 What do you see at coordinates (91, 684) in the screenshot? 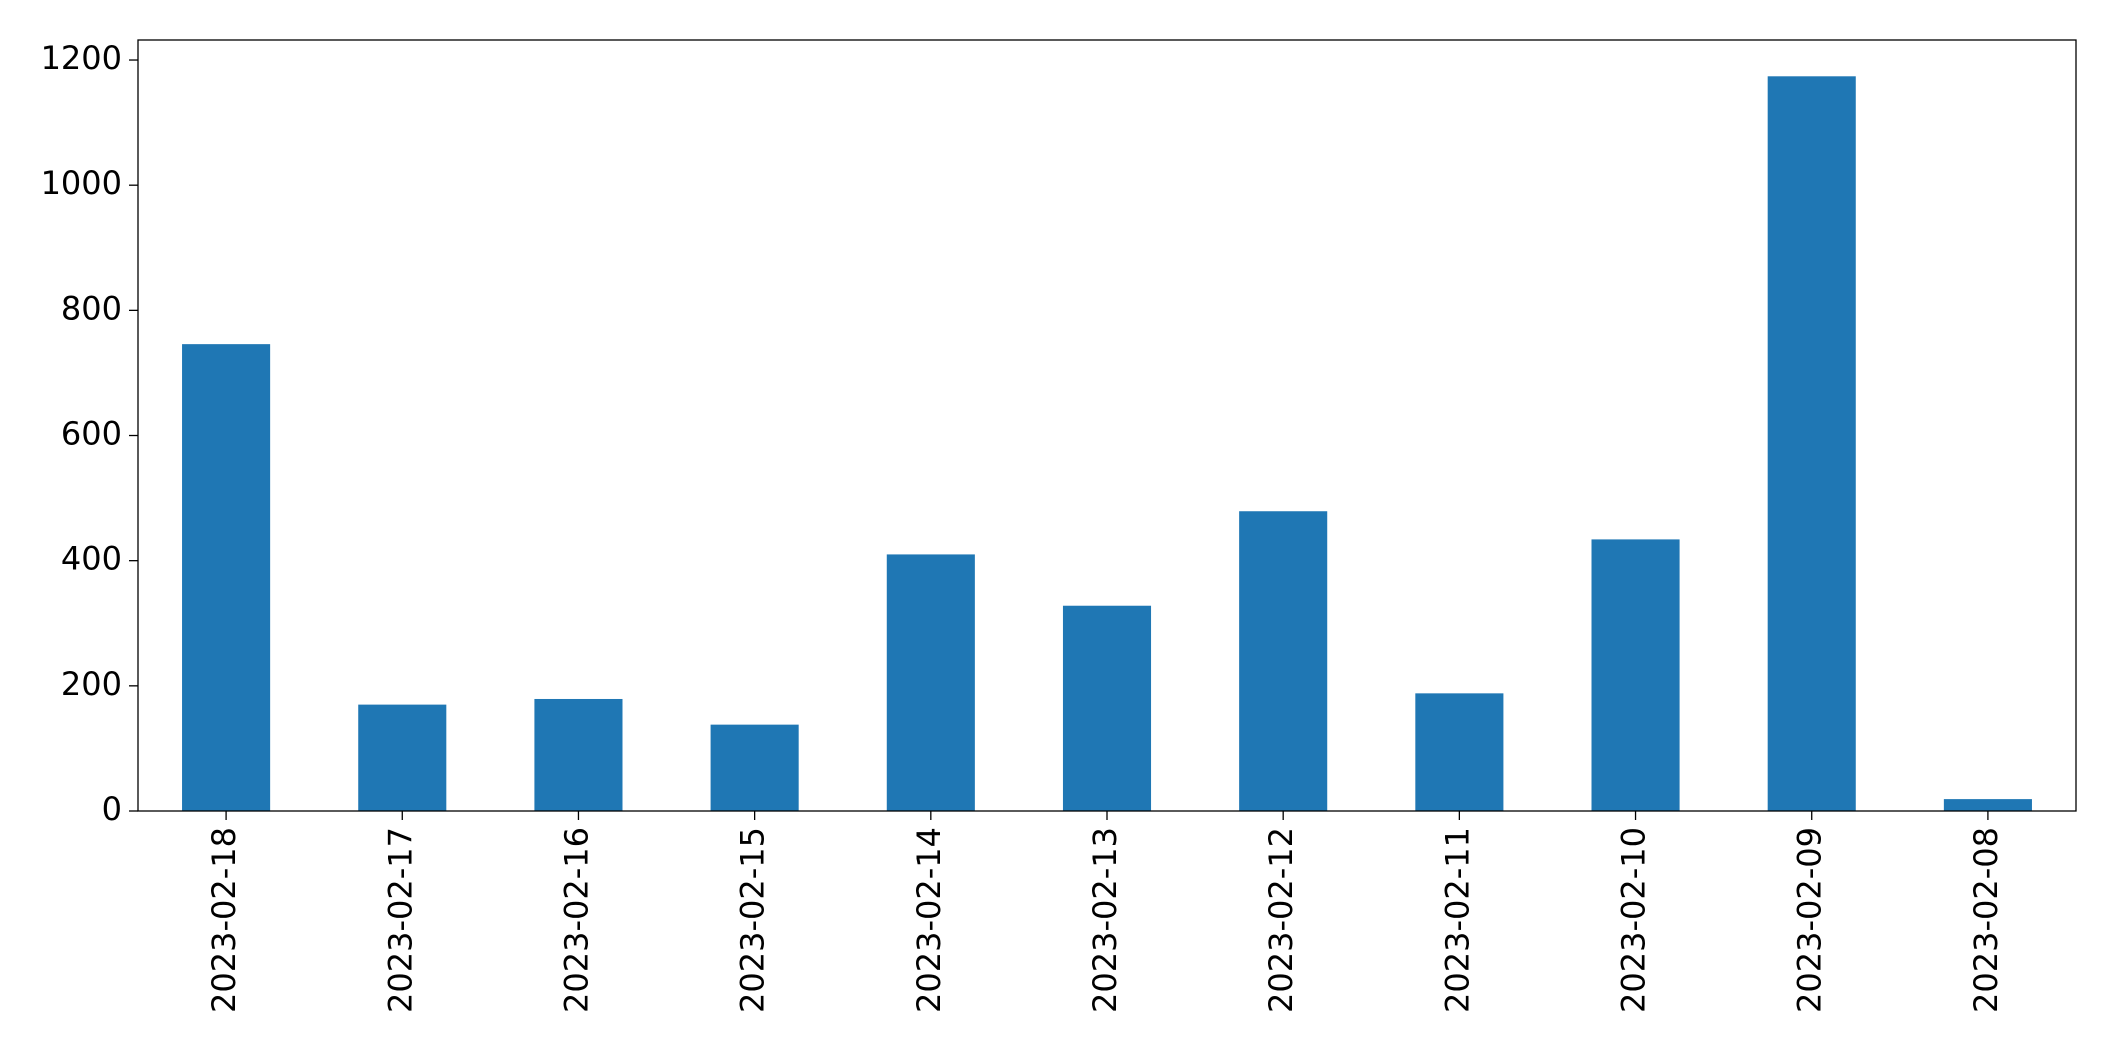
I see `y-tick-label: 200` at bounding box center [91, 684].